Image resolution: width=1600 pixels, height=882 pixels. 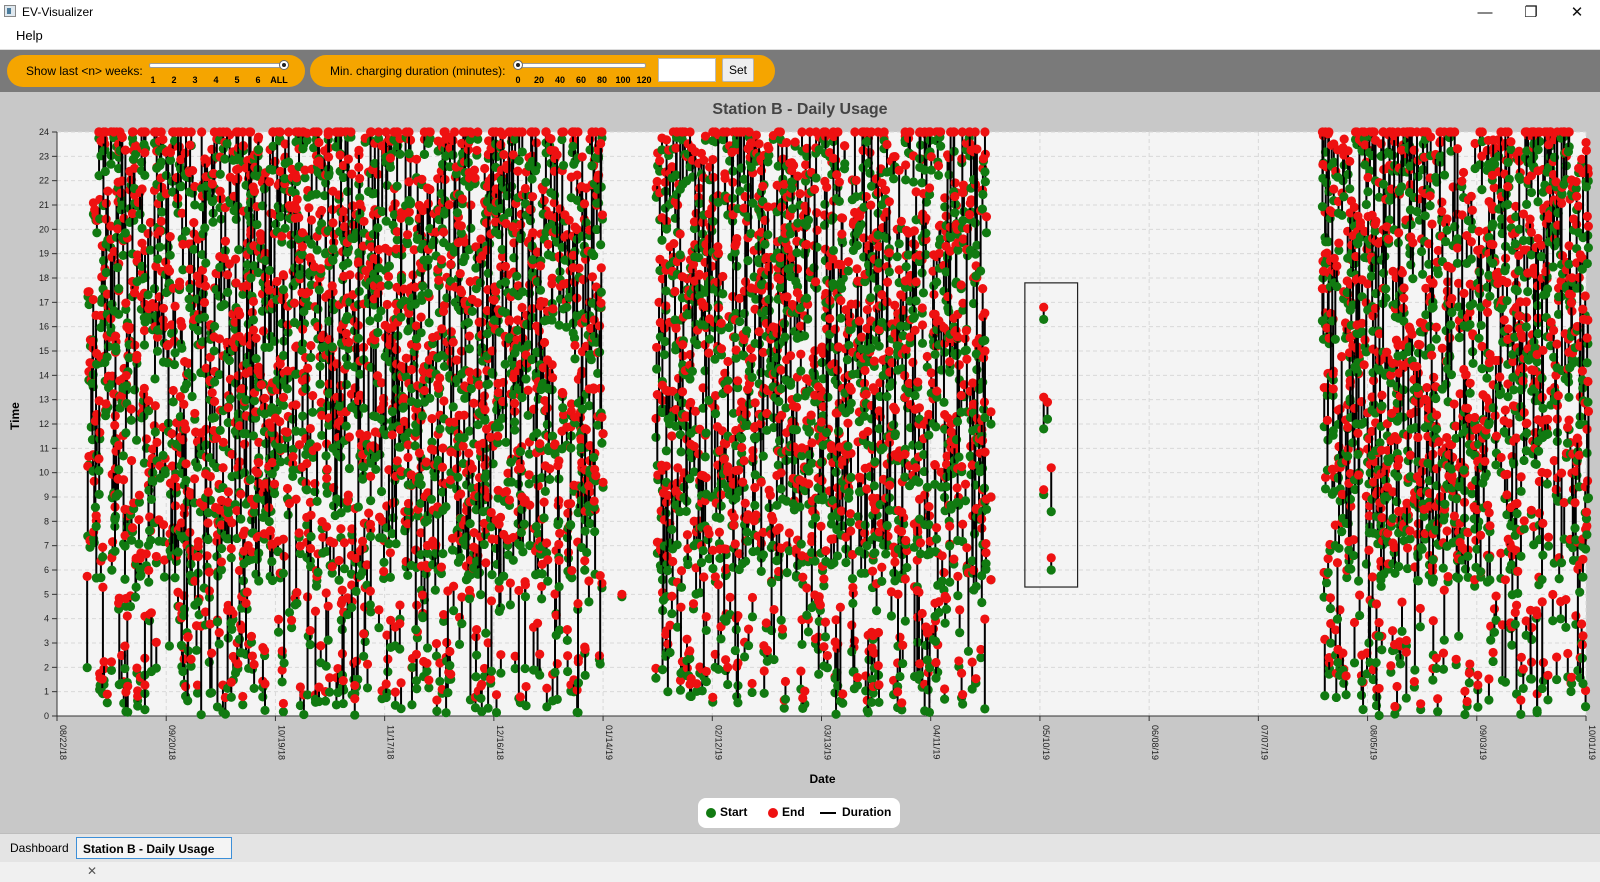 I want to click on set-button: Set, so click(x=738, y=70).